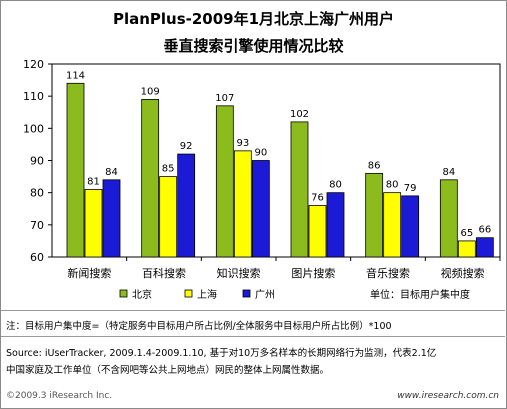  I want to click on y-tick-label: 60, so click(37, 257).